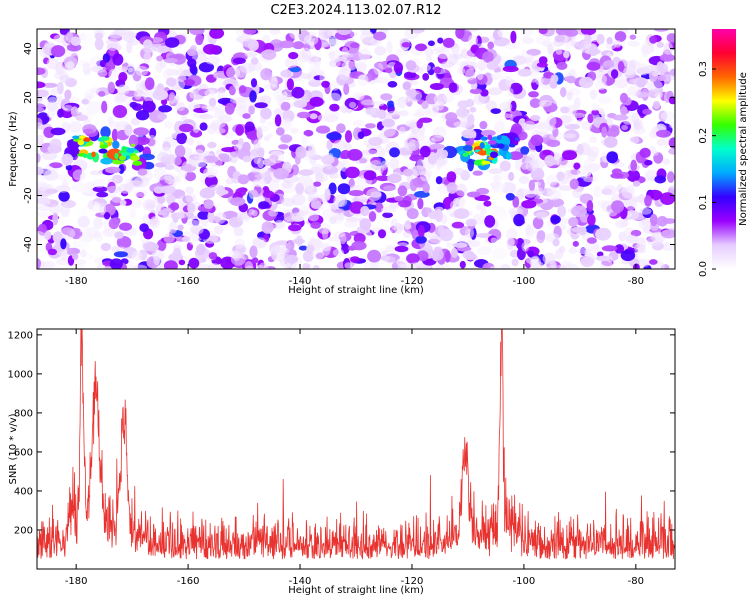 This screenshot has width=750, height=600. I want to click on y-tick-label: 1200, so click(20, 335).